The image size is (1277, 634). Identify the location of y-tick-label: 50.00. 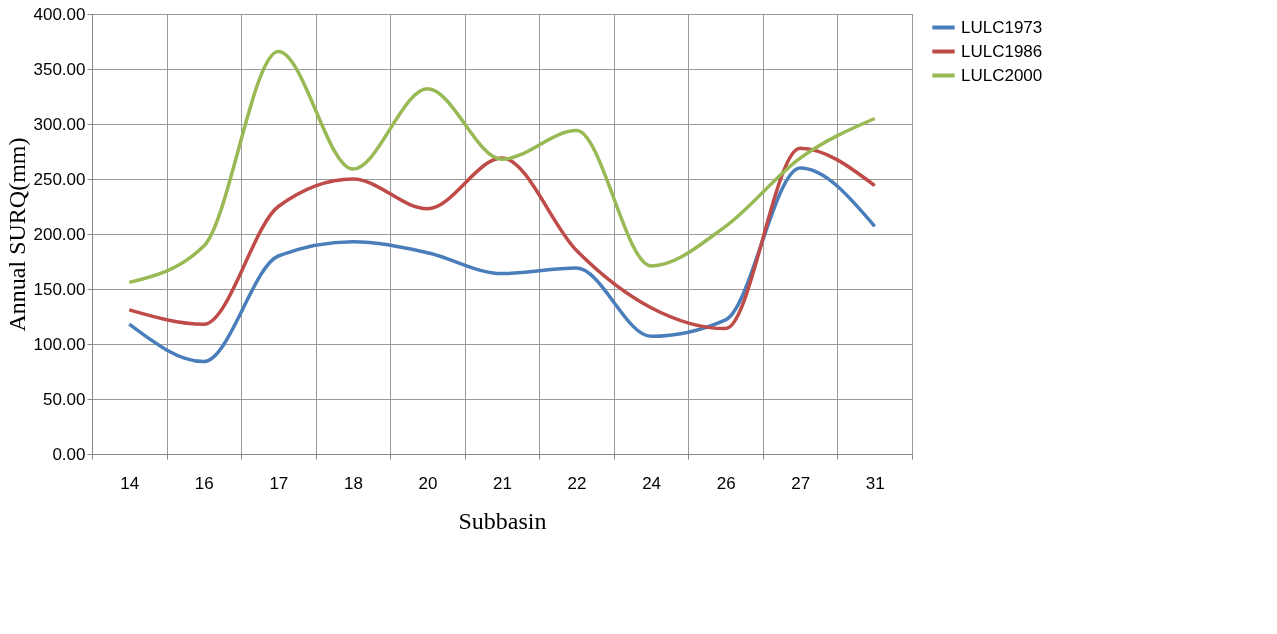
(64, 399).